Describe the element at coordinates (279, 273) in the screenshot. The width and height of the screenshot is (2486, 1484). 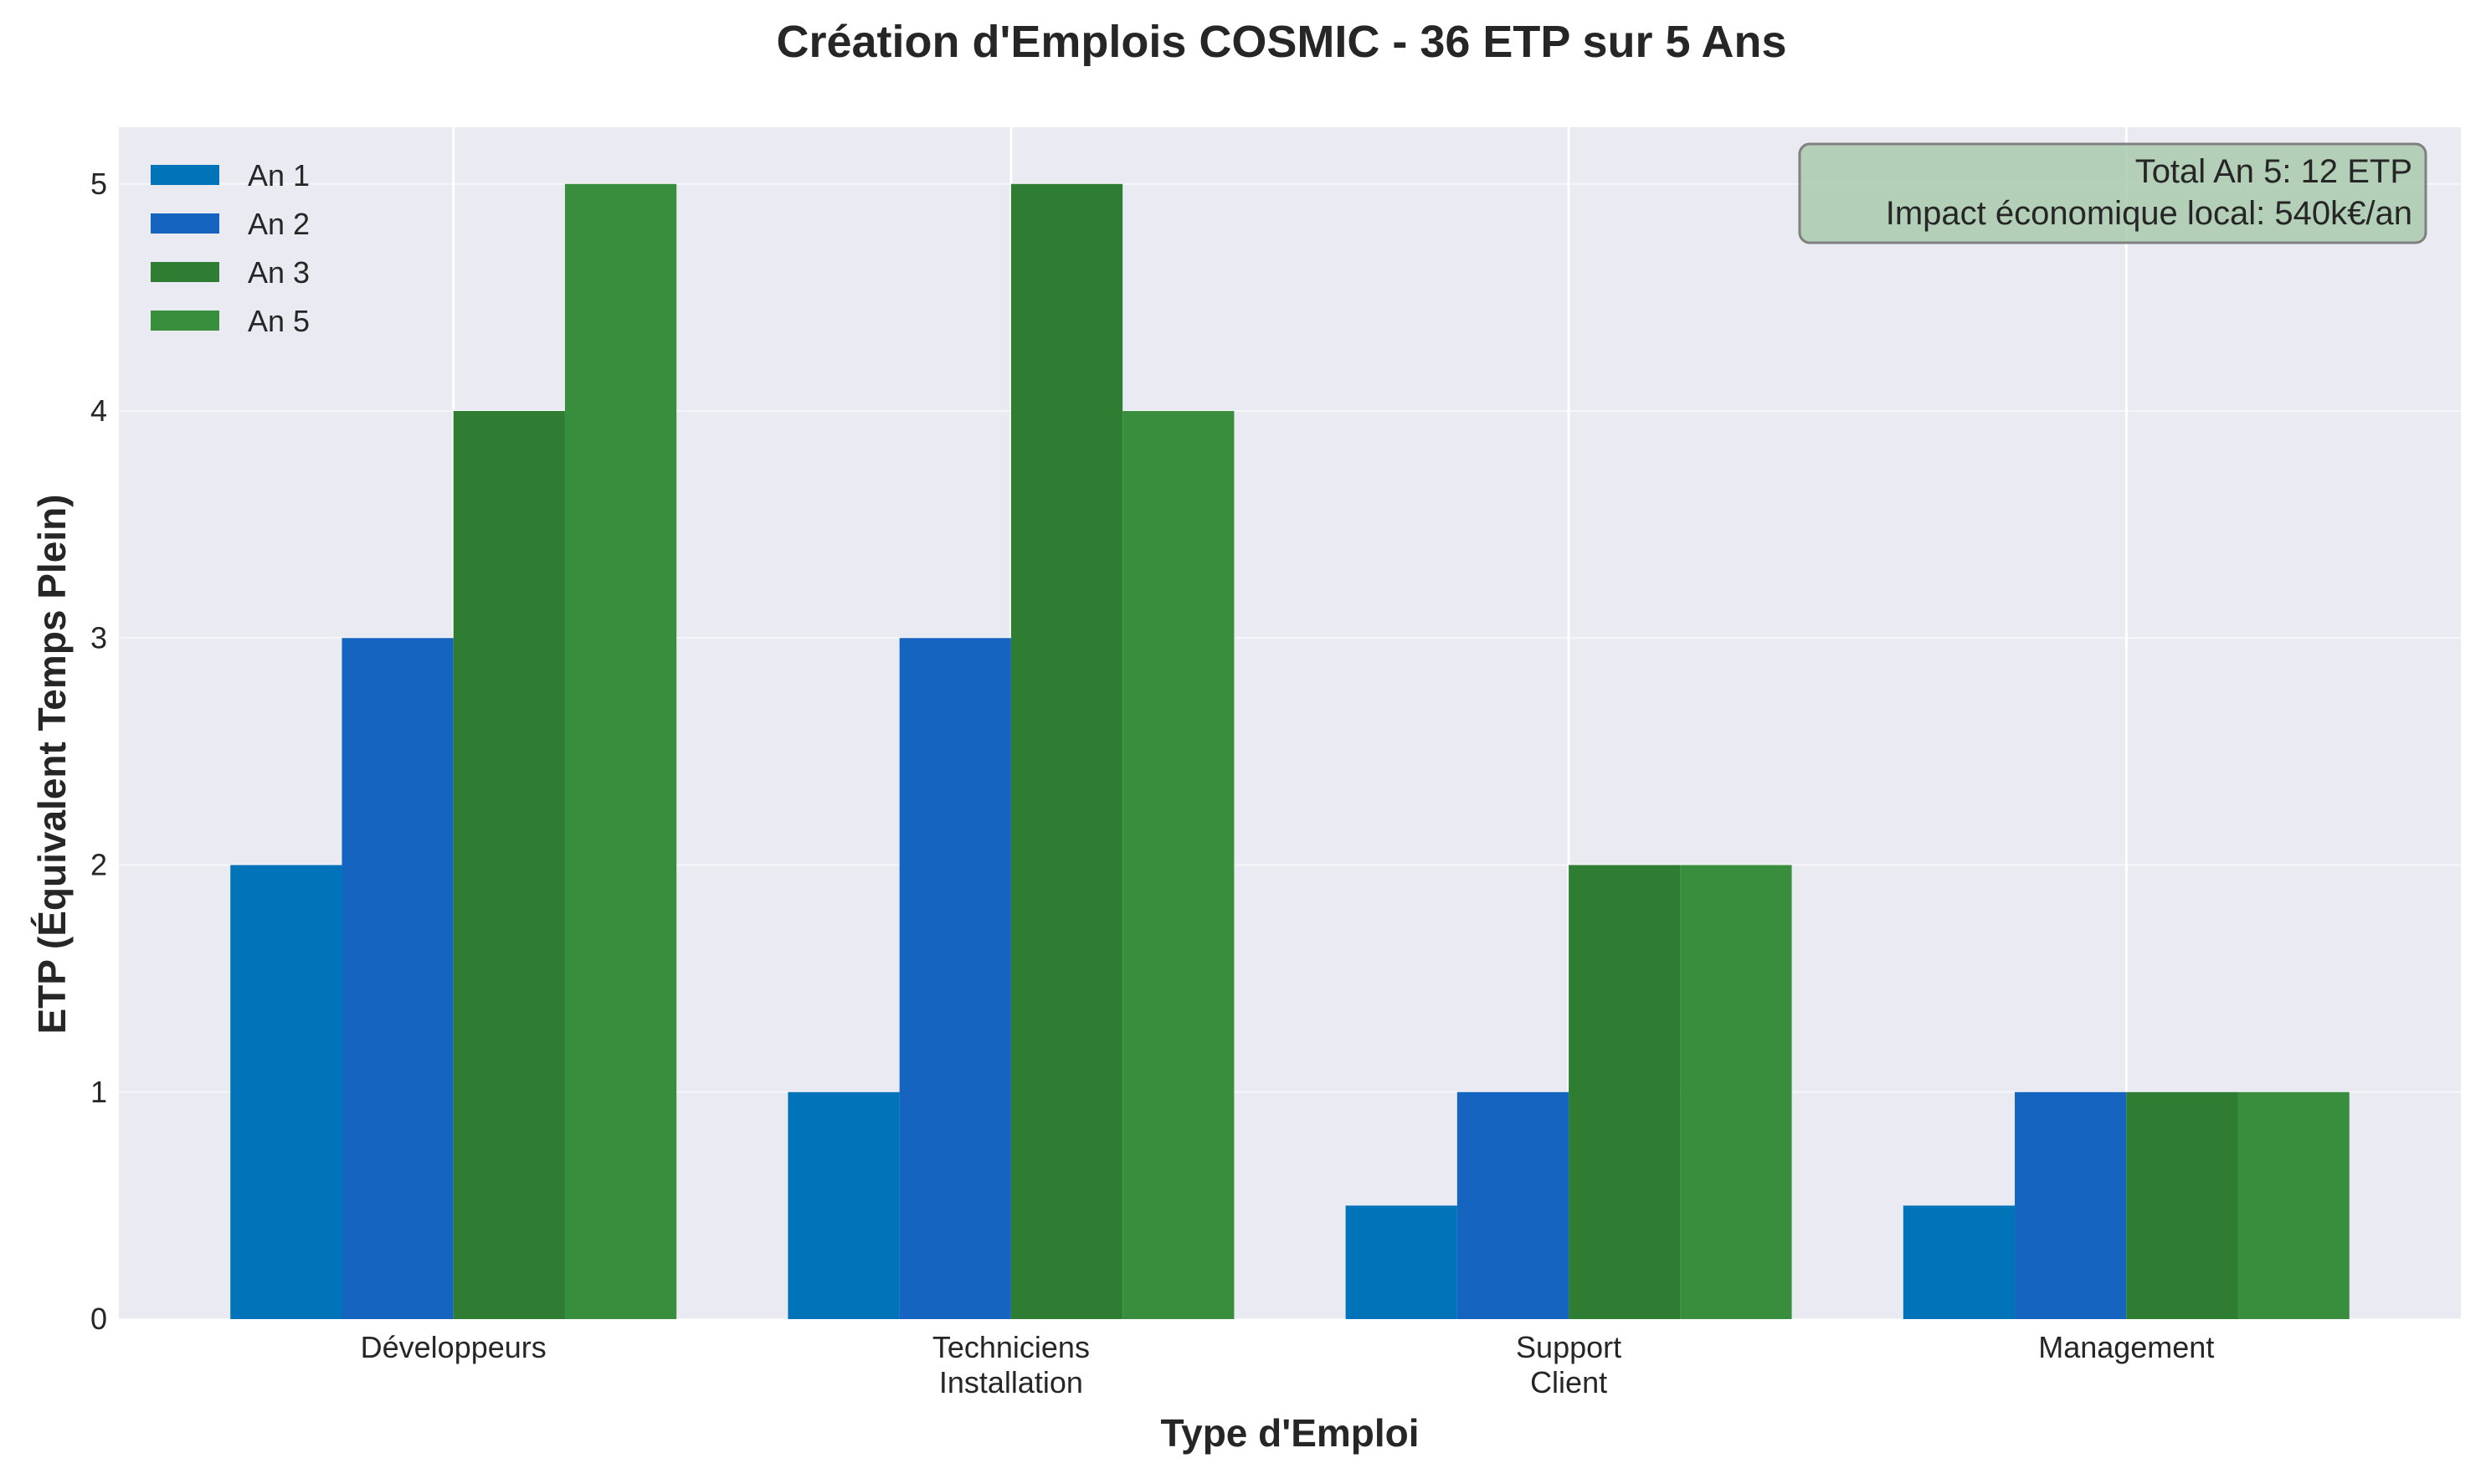
I see `legend-label: An 3` at that location.